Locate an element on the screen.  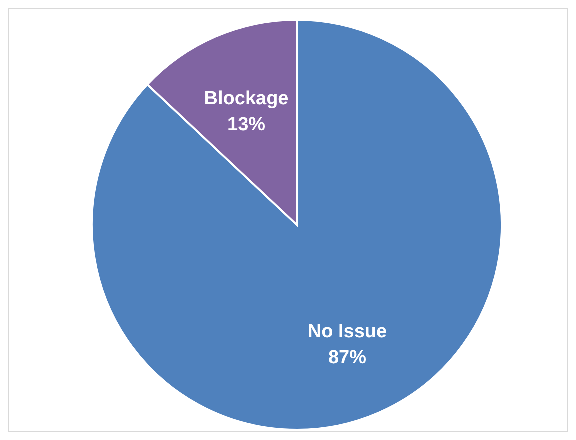
slice-label: No Issue is located at coordinates (348, 332).